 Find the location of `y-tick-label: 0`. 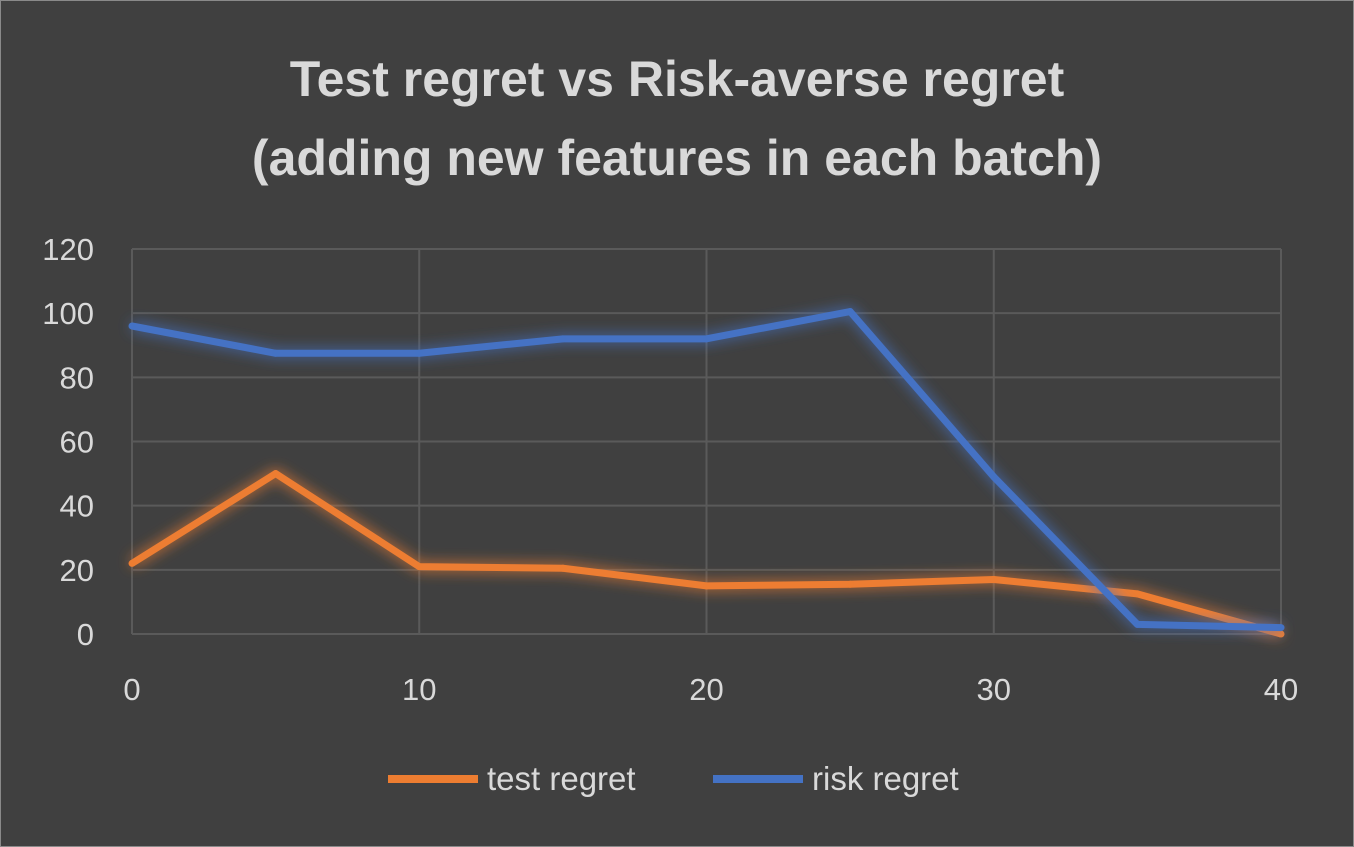

y-tick-label: 0 is located at coordinates (85, 634).